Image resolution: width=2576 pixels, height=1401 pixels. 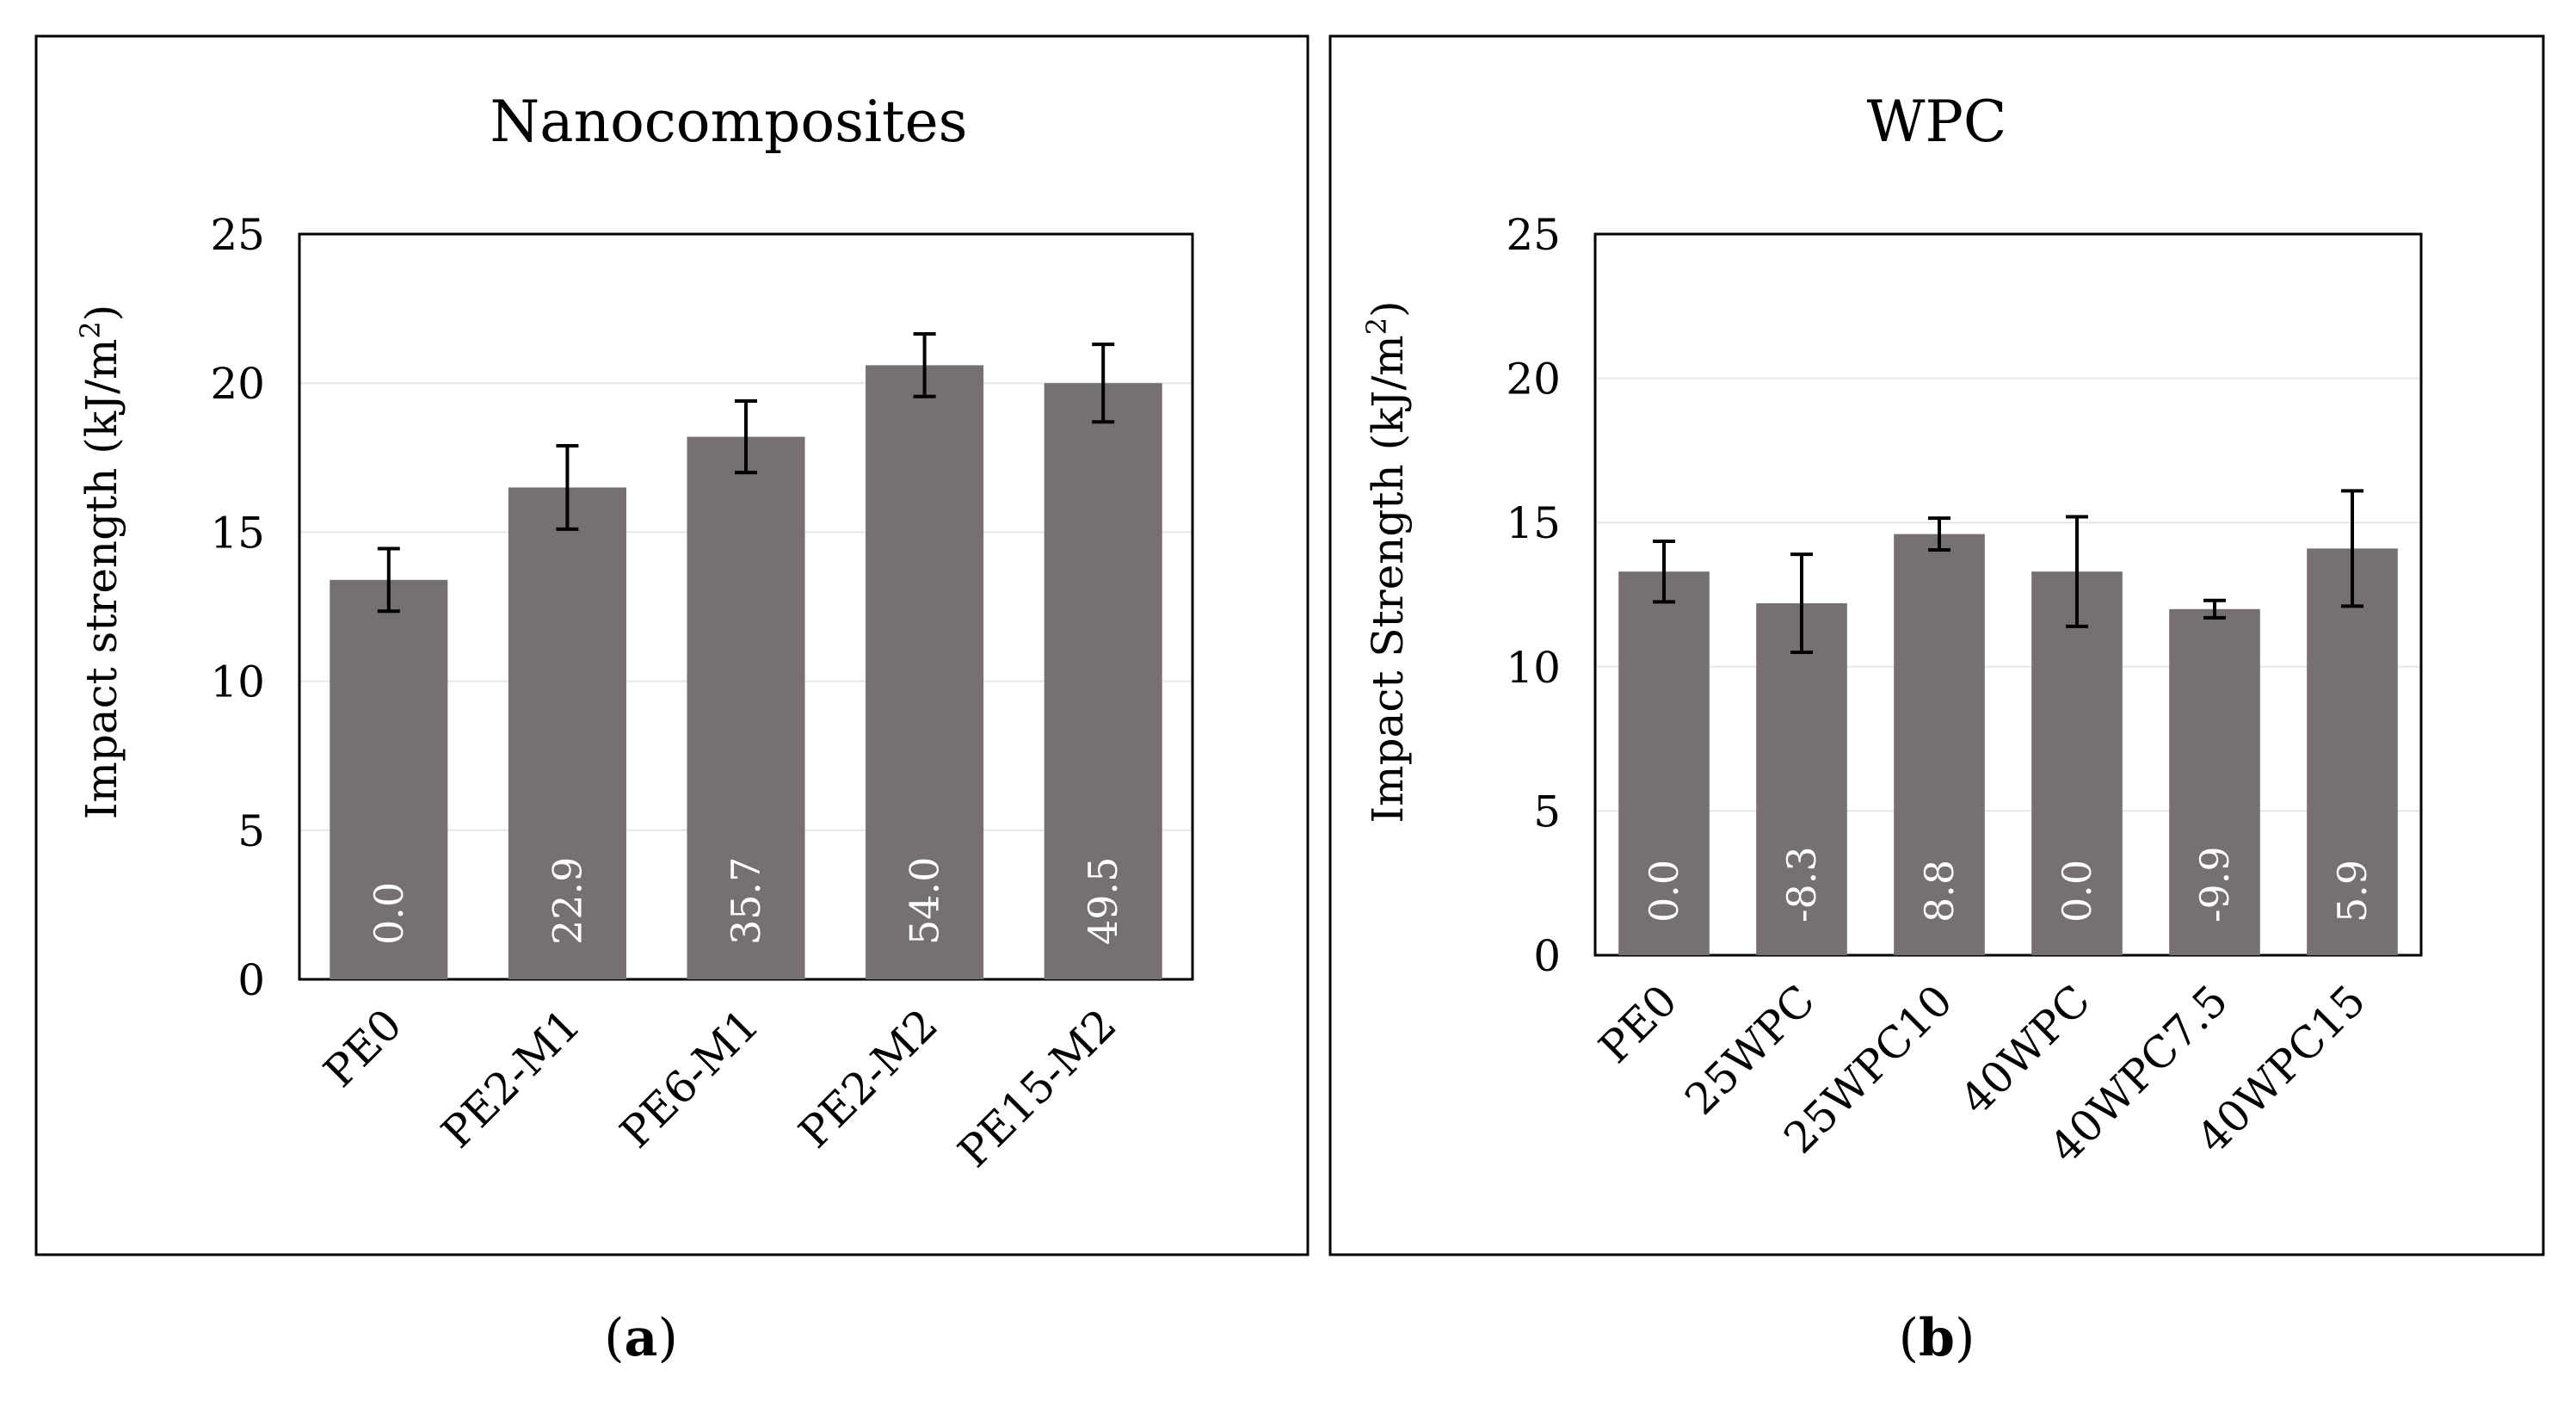 What do you see at coordinates (1387, 561) in the screenshot?
I see `panel-b-ylabel: Impact Strength (kJ/m2)` at bounding box center [1387, 561].